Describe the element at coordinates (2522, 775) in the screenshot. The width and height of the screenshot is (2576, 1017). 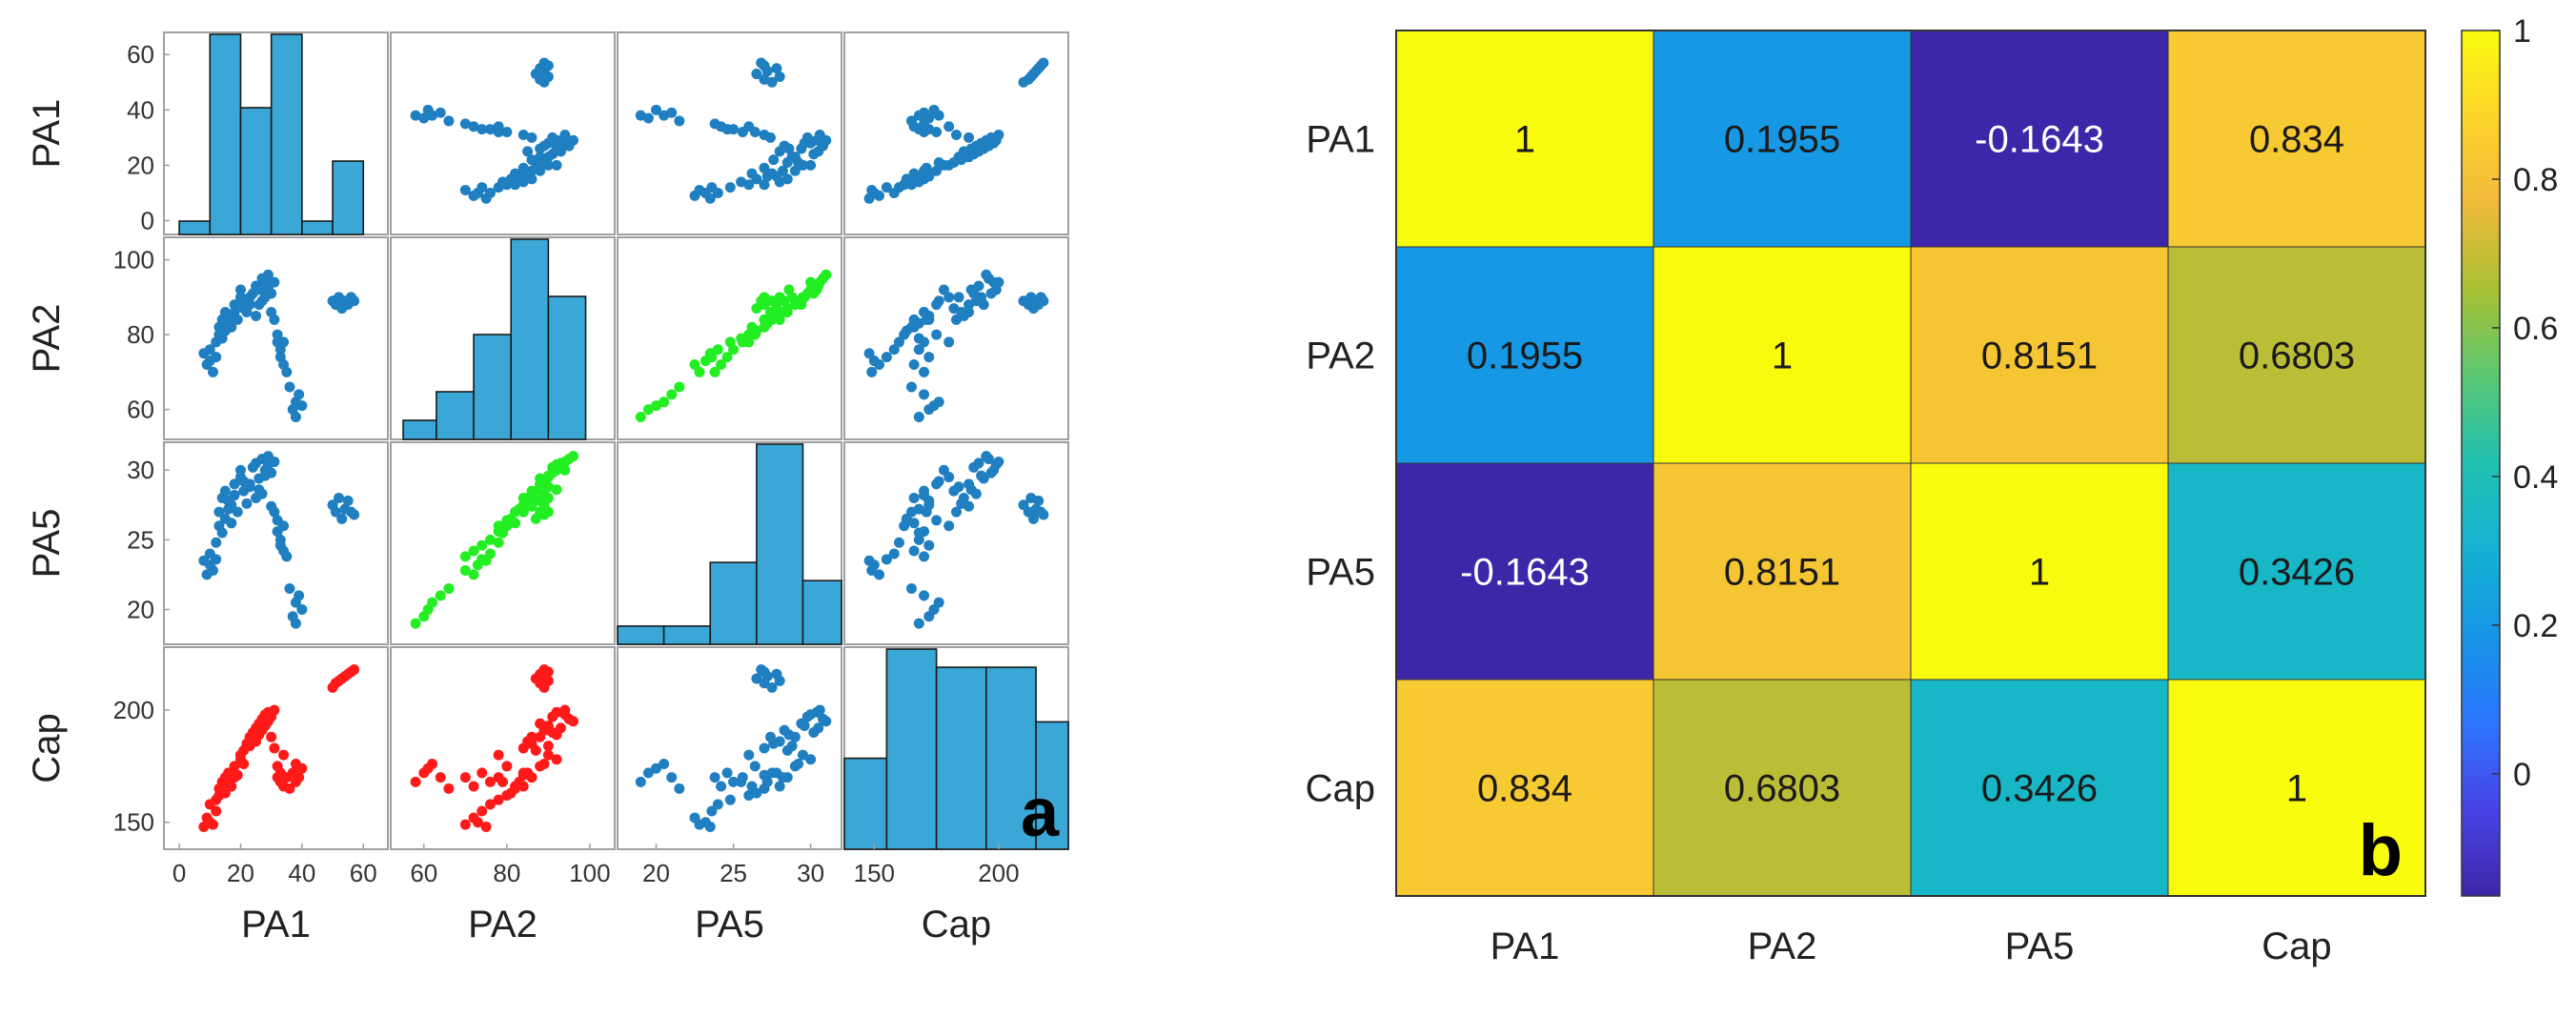
I see `colorbar-tick-label: 0` at that location.